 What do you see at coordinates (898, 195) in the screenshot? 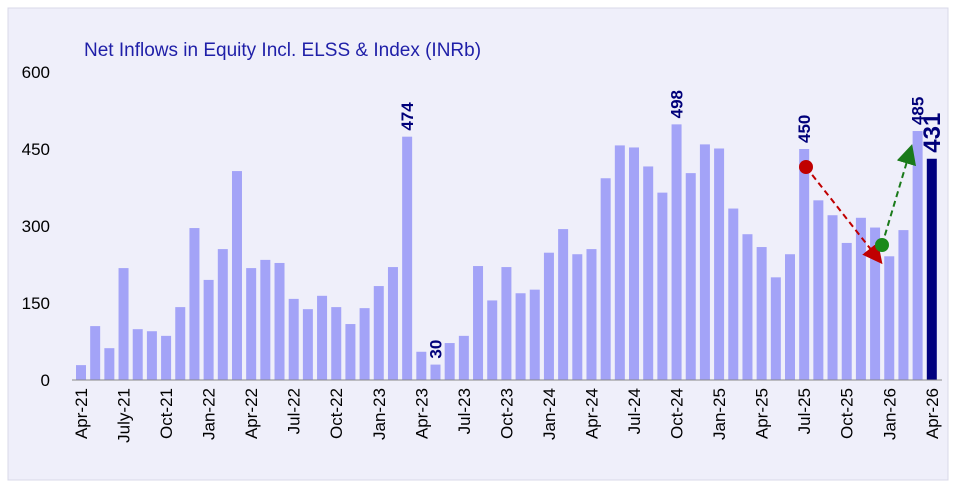
I see `arrow-up` at bounding box center [898, 195].